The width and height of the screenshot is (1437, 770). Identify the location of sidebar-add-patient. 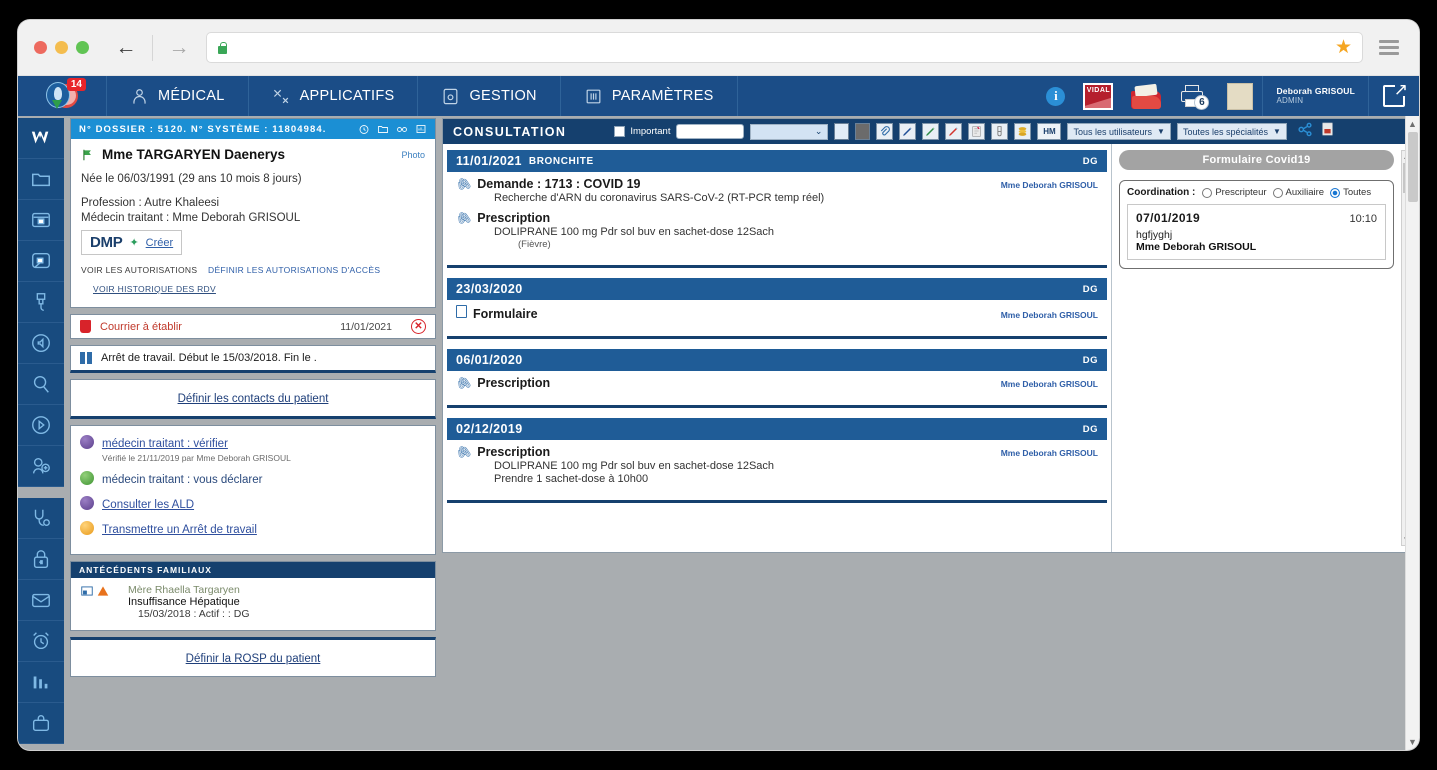
(41, 466).